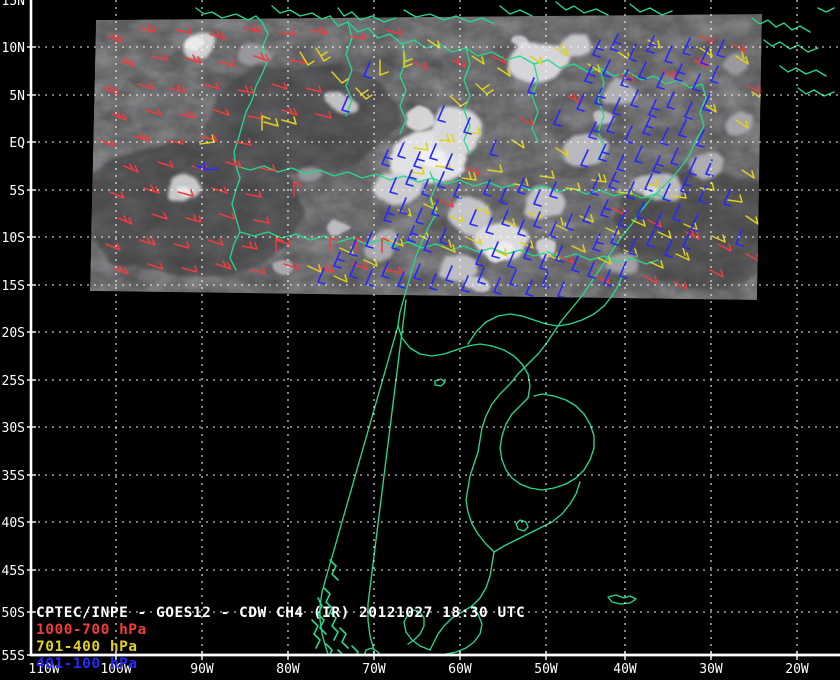  I want to click on y-tick-5N: 5N, so click(17, 96).